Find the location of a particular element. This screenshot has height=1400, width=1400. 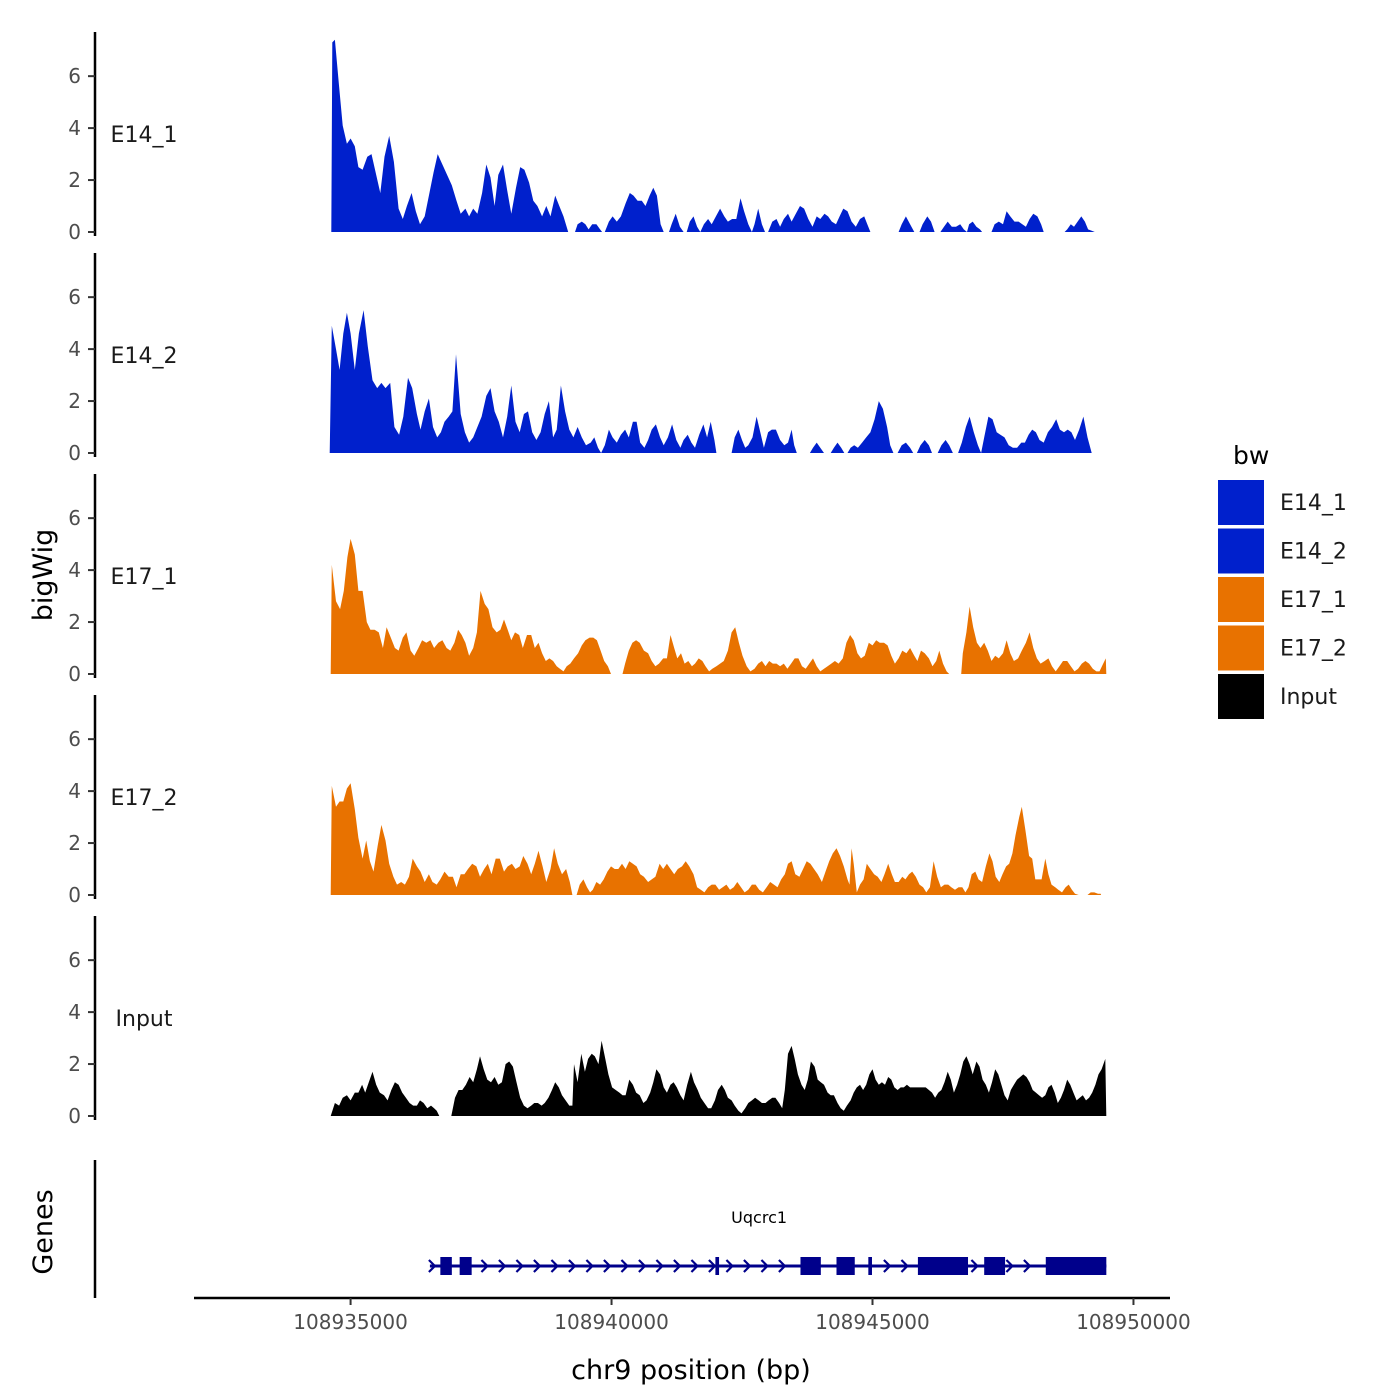

gene-panel: Uqcrc1 is located at coordinates (600, 1229).